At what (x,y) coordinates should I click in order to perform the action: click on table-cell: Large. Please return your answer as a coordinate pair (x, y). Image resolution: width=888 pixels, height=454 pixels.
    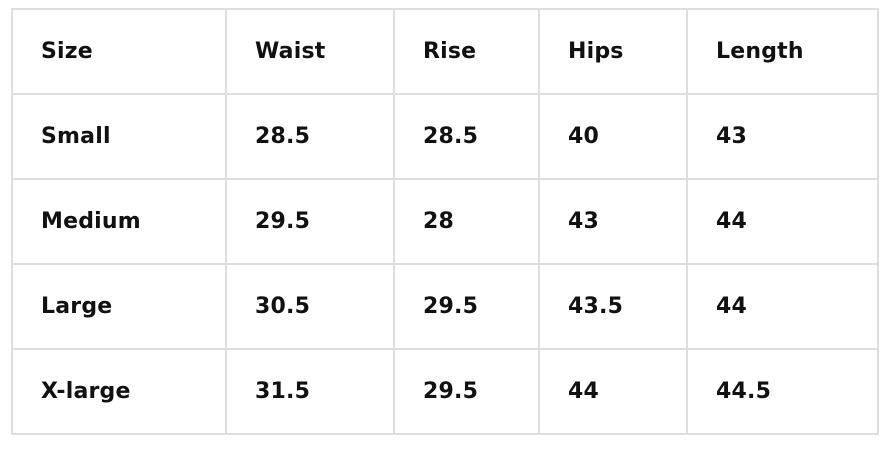
    Looking at the image, I should click on (119, 306).